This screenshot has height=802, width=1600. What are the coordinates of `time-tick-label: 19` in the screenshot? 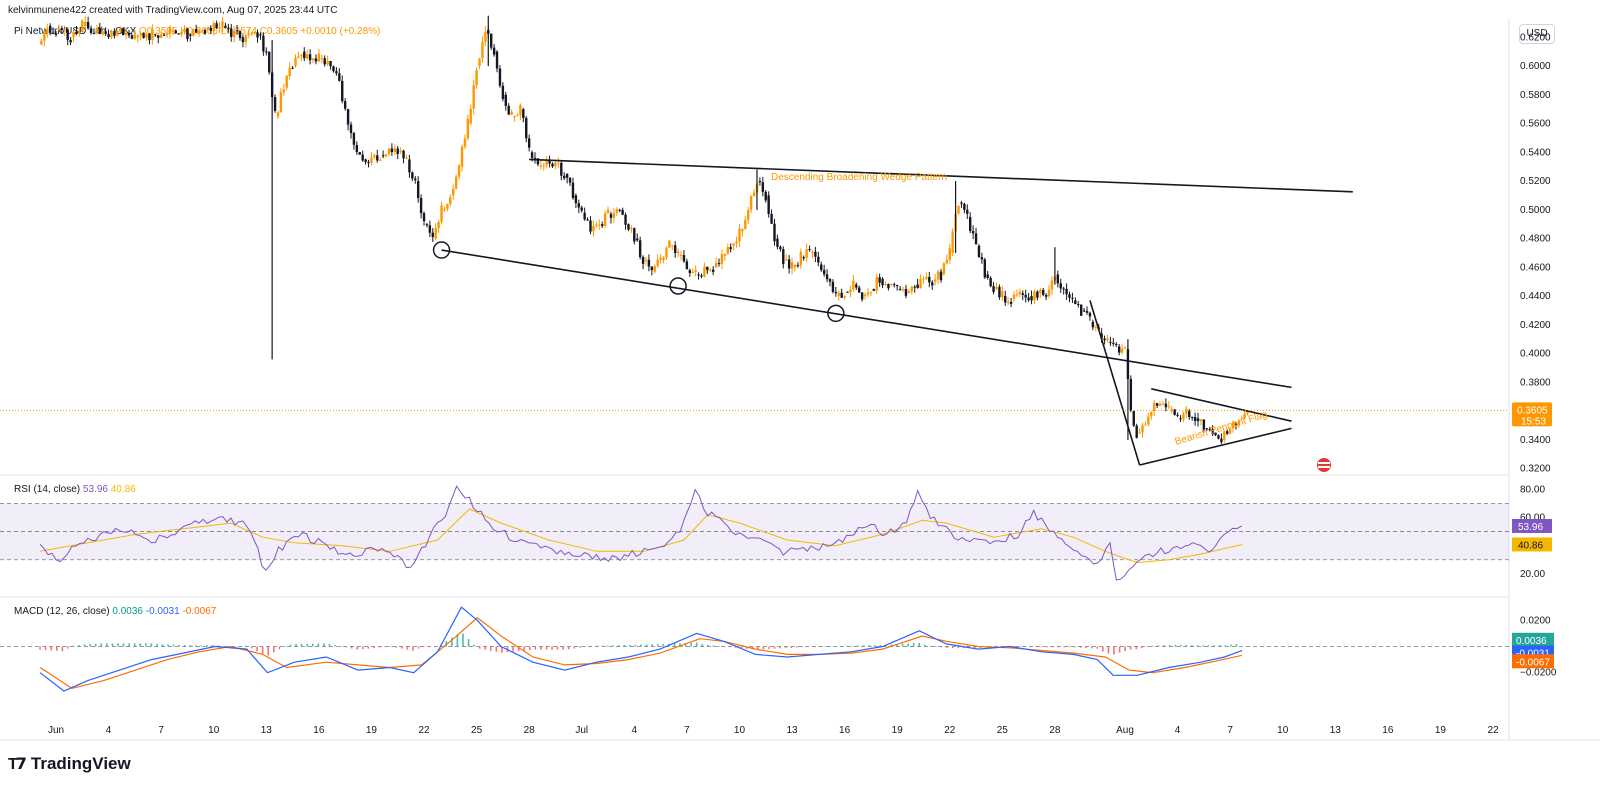 It's located at (1441, 730).